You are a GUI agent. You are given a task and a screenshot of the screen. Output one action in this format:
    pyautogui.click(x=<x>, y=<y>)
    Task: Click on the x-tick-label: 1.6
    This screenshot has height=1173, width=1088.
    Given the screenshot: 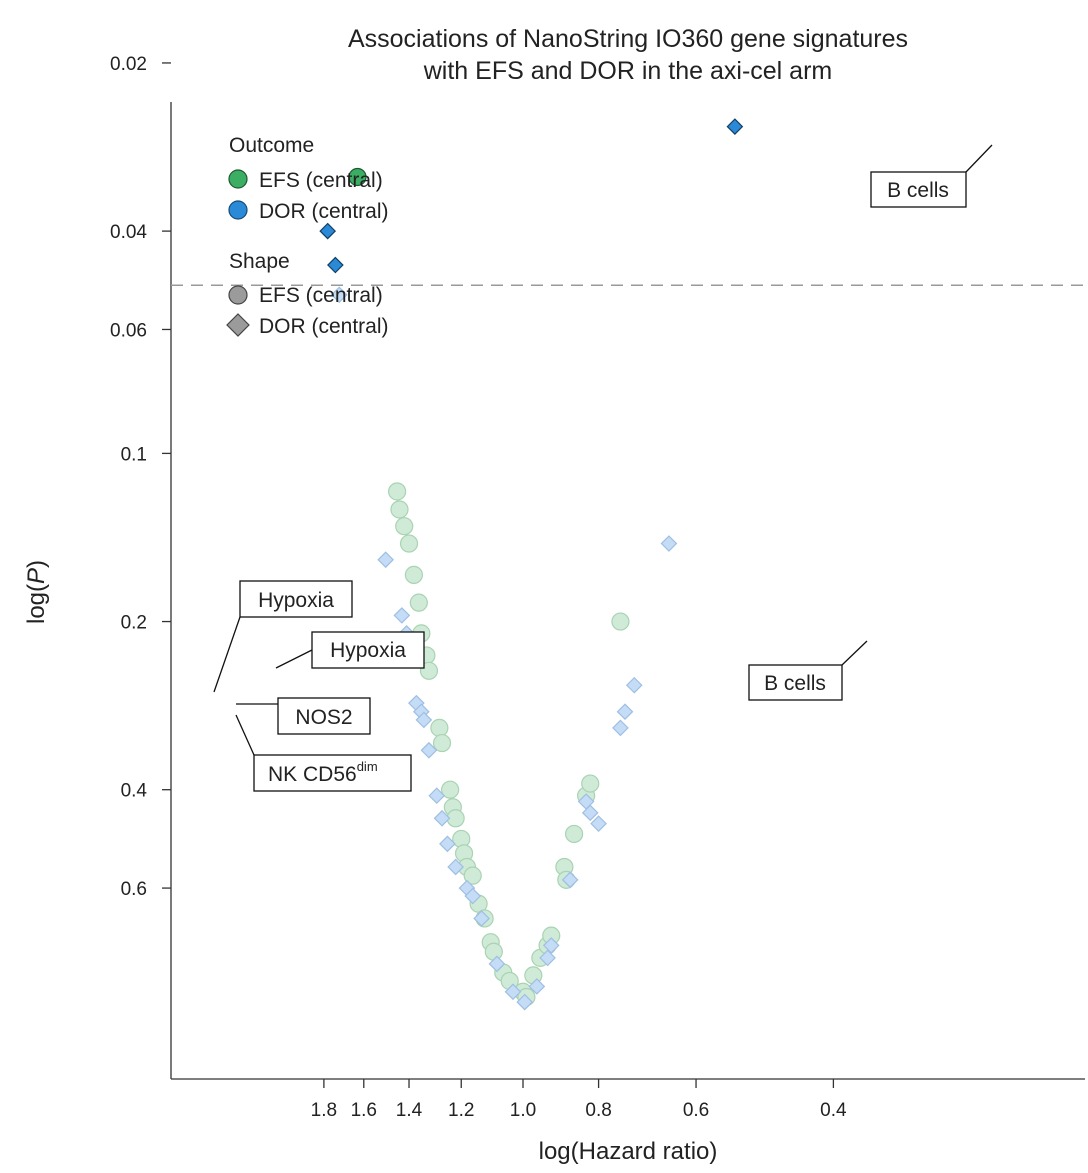 What is the action you would take?
    pyautogui.click(x=364, y=1110)
    